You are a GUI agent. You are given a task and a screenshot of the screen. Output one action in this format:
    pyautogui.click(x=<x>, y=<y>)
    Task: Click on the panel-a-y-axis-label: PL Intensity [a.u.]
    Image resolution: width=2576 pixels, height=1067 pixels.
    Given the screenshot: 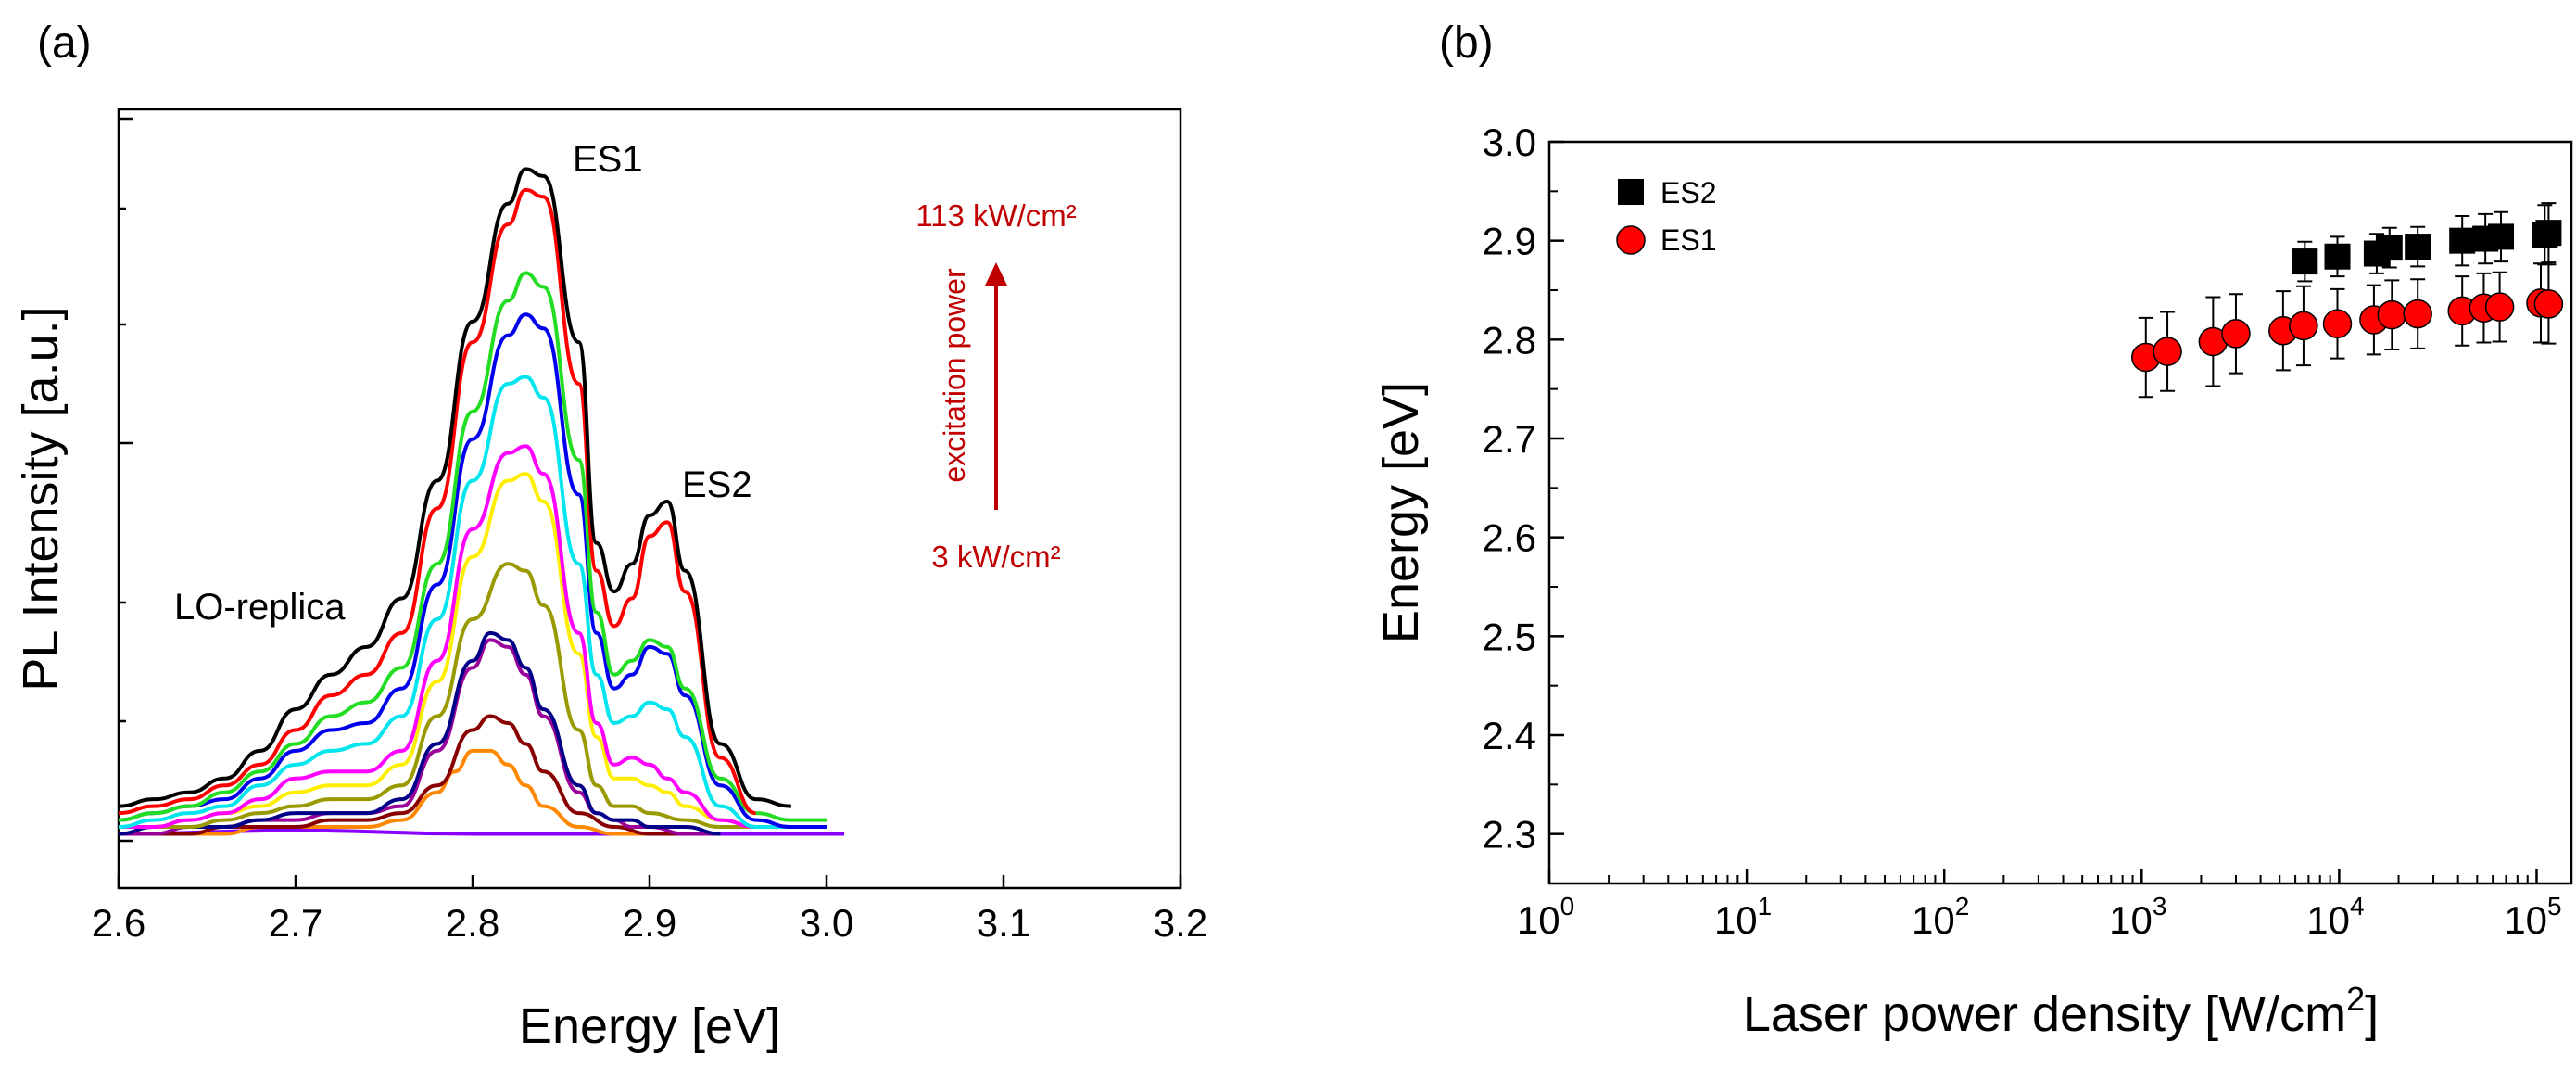 What is the action you would take?
    pyautogui.click(x=41, y=498)
    